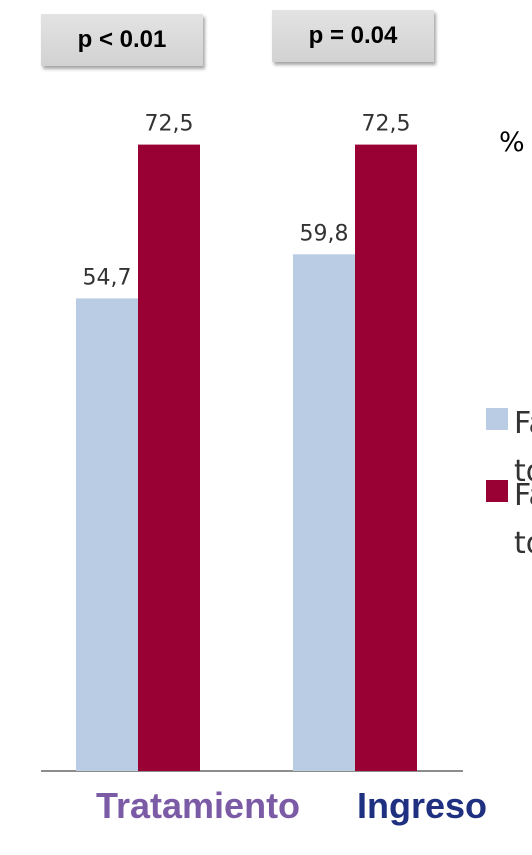 The image size is (532, 855). I want to click on data-label: 54,7, so click(107, 277).